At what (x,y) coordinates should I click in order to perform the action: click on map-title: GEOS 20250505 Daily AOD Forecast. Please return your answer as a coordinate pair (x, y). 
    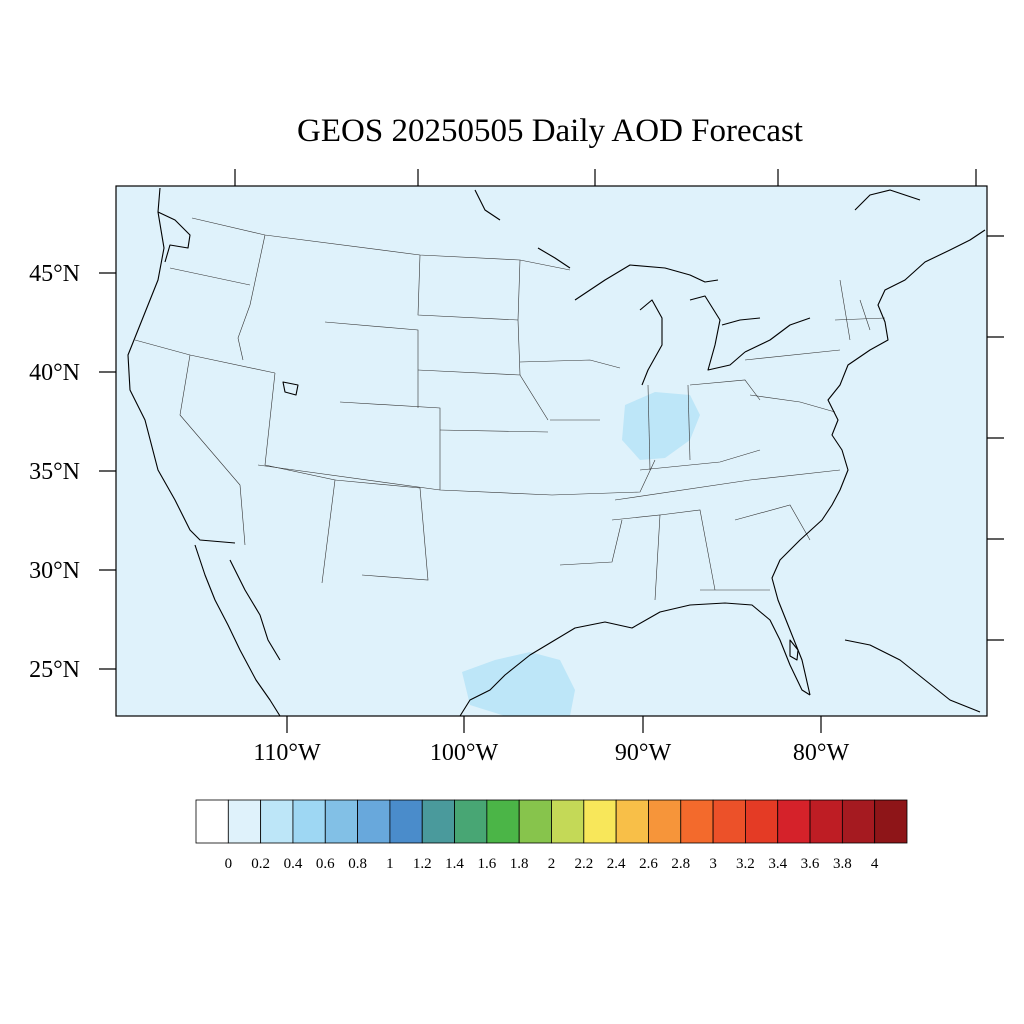
    Looking at the image, I should click on (550, 131).